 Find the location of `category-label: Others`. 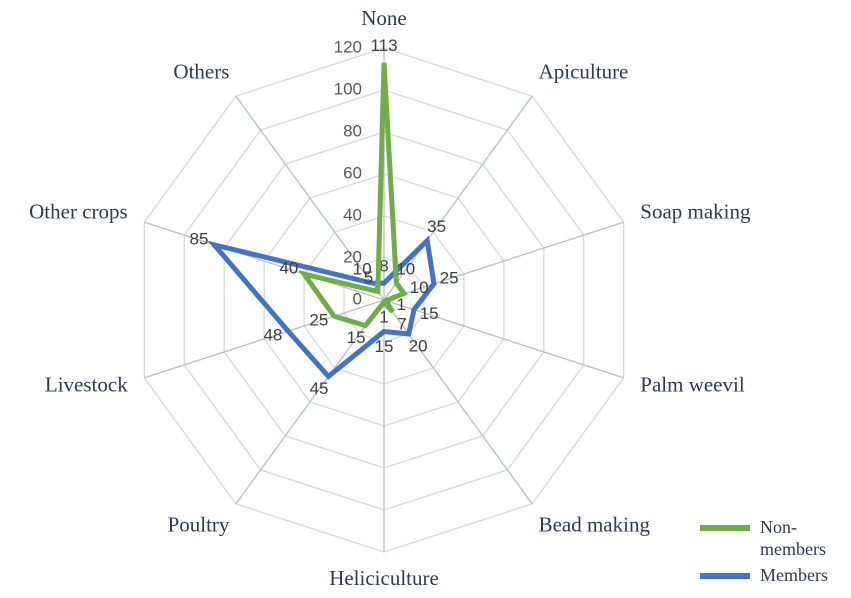

category-label: Others is located at coordinates (201, 71).